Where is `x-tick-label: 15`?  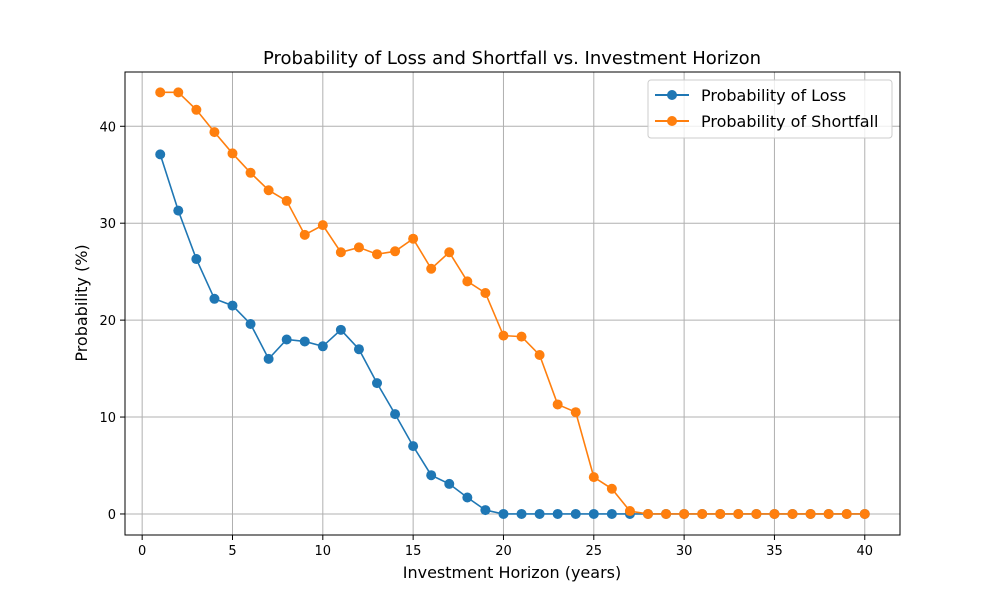 x-tick-label: 15 is located at coordinates (413, 551).